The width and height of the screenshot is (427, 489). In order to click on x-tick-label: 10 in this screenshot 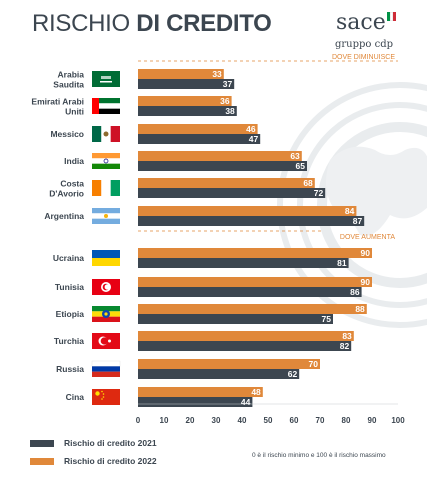, I will do `click(164, 420)`.